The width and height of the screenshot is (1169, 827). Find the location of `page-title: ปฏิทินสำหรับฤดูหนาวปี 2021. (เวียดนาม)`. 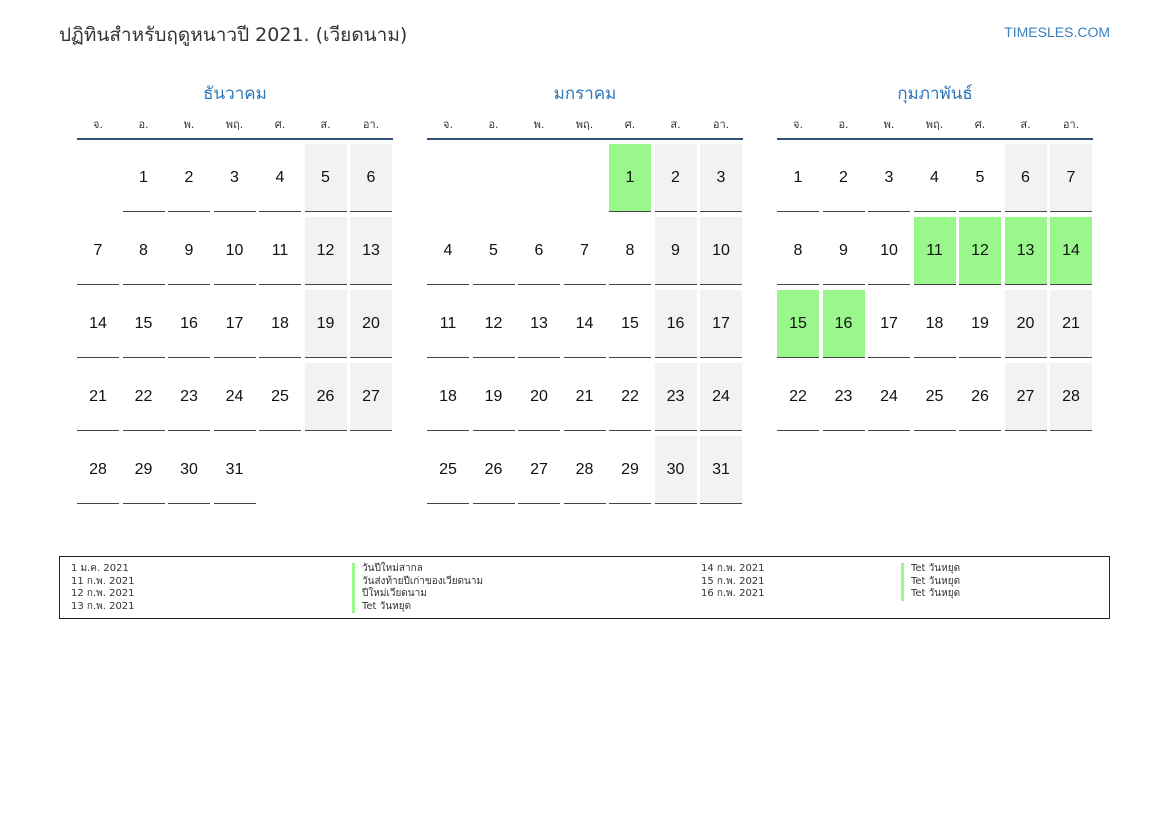

page-title: ปฏิทินสำหรับฤดูหนาวปี 2021. (เวียดนาม) is located at coordinates (233, 35).